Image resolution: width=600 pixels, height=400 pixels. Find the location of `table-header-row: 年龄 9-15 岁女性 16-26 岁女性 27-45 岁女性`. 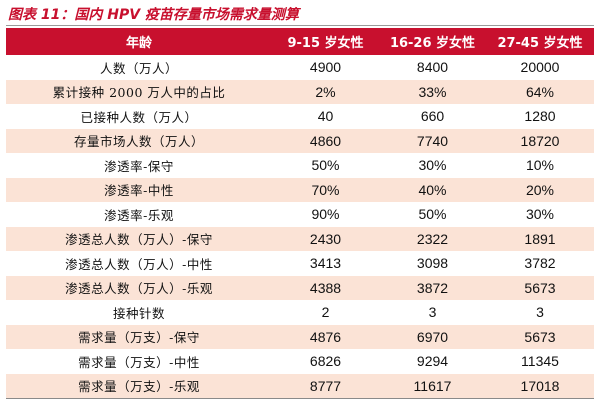

table-header-row: 年龄 9-15 岁女性 16-26 岁女性 27-45 岁女性 is located at coordinates (300, 41).